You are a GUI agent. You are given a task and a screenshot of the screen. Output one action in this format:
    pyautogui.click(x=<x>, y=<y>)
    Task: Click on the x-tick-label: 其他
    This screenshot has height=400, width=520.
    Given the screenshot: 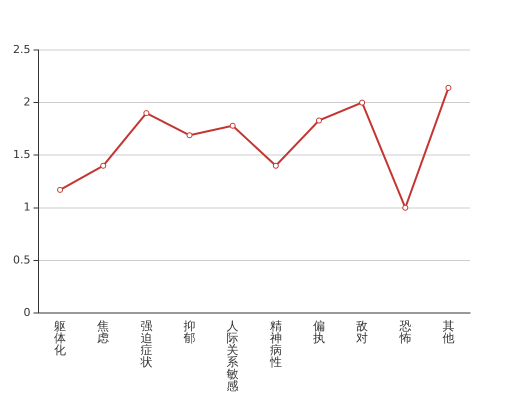 What is the action you would take?
    pyautogui.click(x=448, y=332)
    